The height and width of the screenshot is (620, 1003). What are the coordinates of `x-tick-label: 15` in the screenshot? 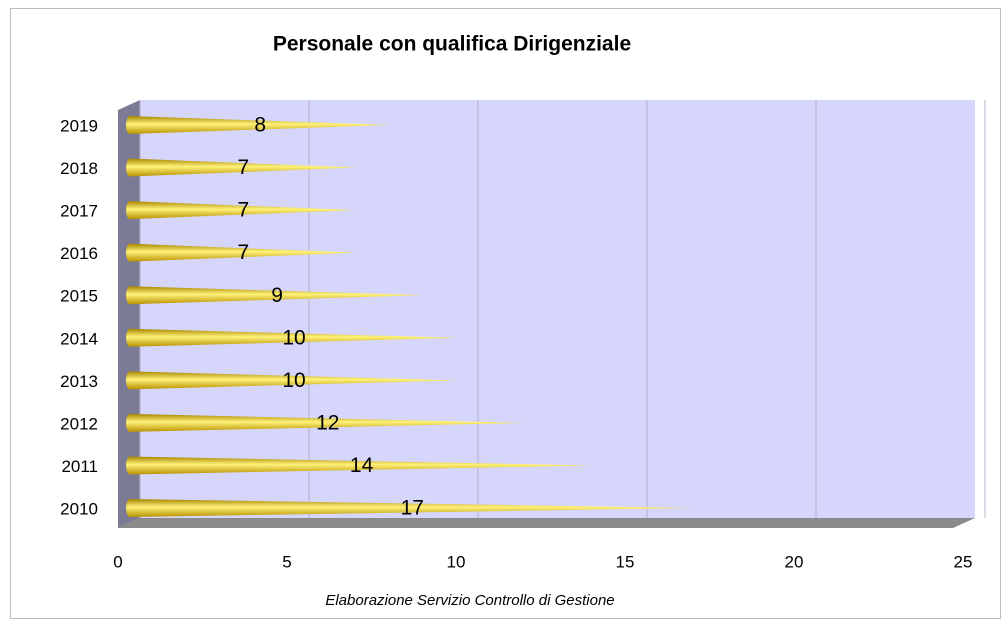 It's located at (625, 561).